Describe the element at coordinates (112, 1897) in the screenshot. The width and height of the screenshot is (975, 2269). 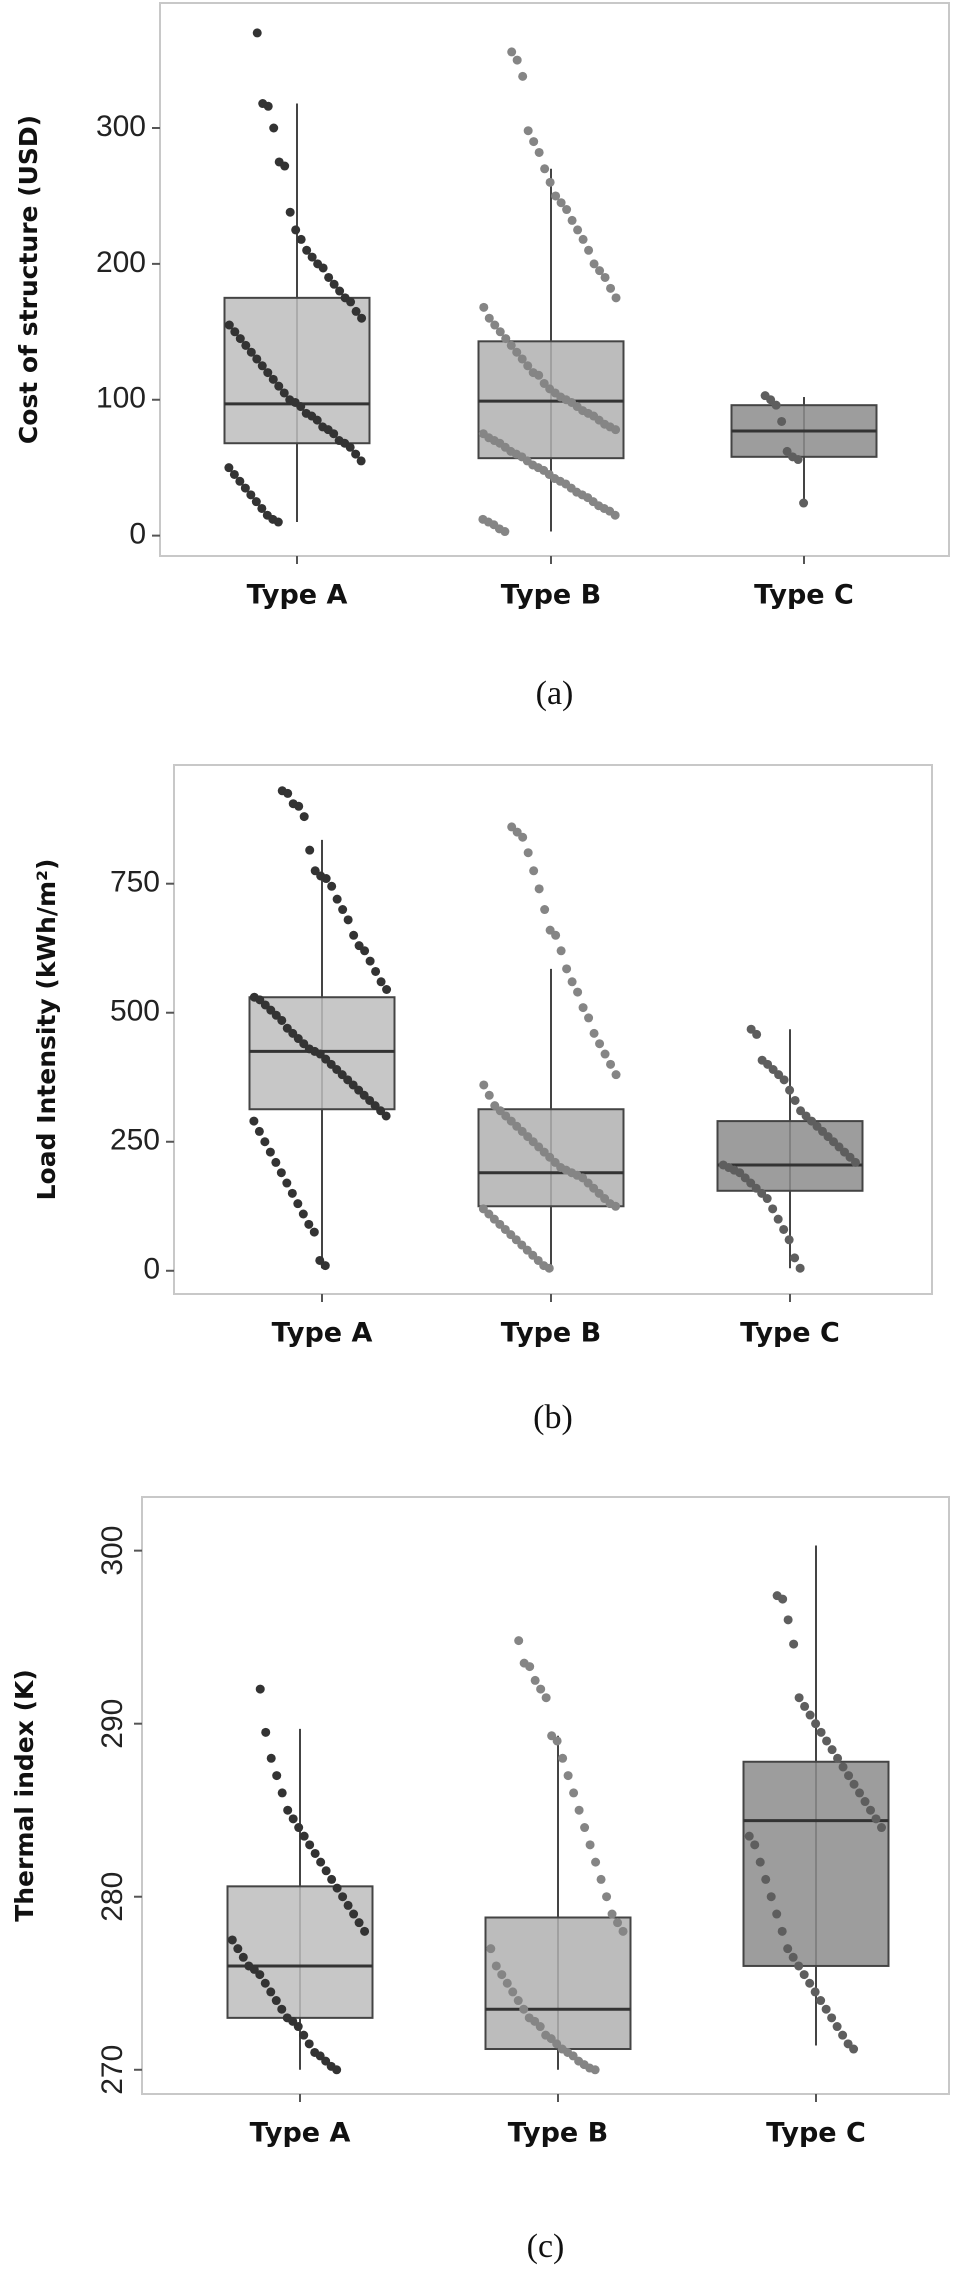
I see `y-tick-label: 280` at that location.